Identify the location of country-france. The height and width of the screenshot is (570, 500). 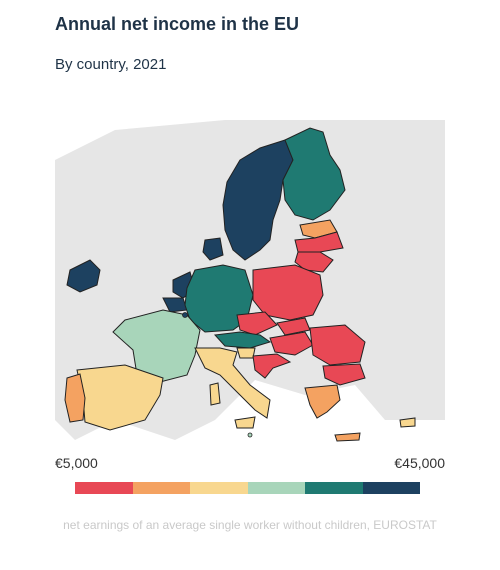
(156, 346).